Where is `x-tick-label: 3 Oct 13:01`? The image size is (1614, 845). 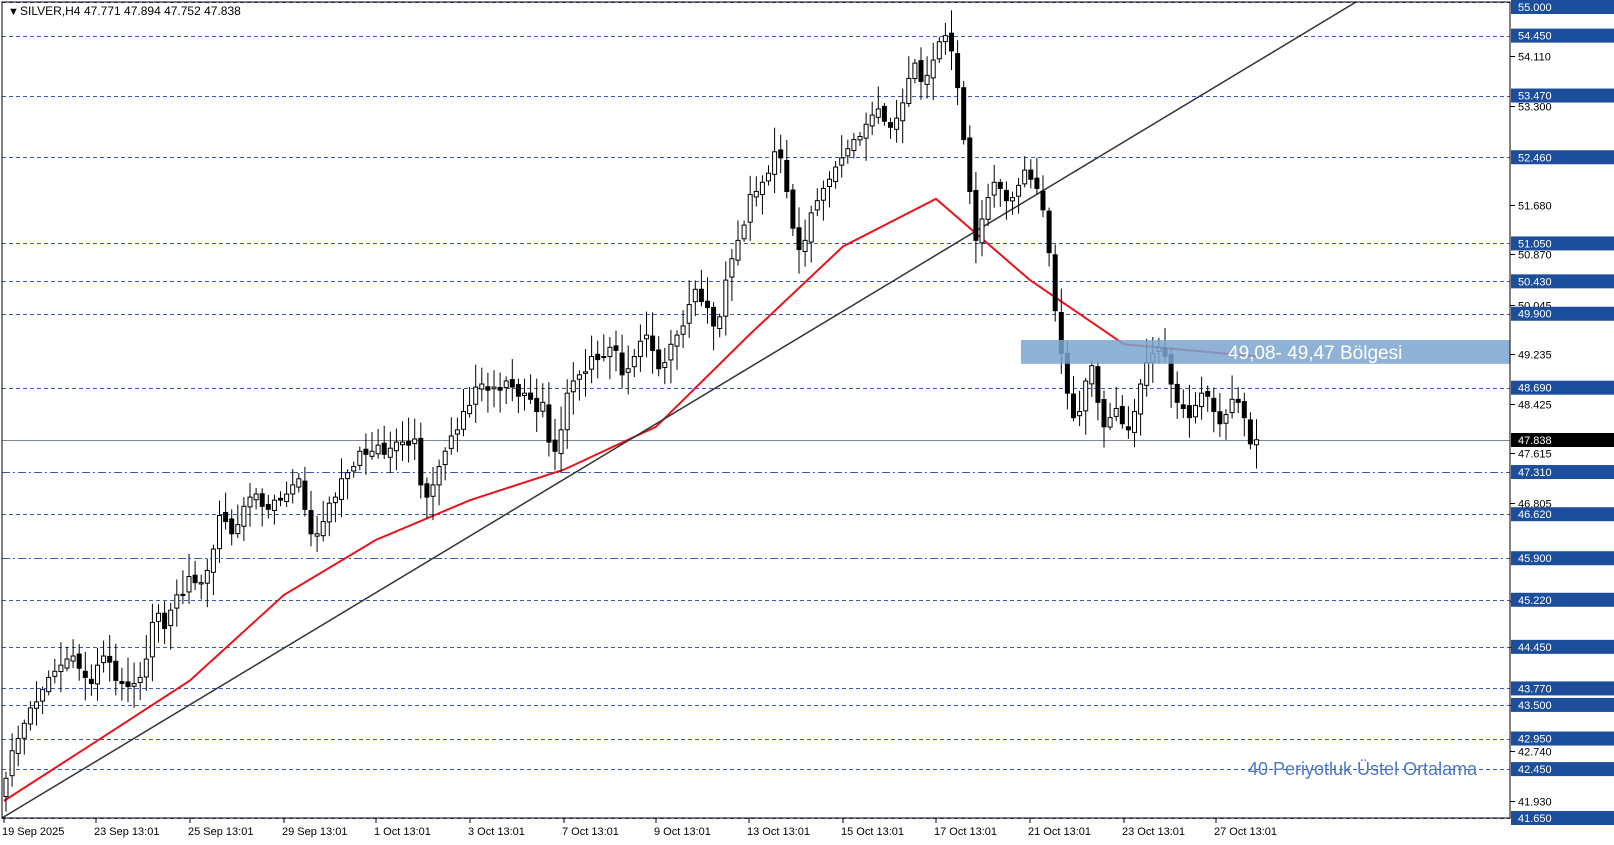
x-tick-label: 3 Oct 13:01 is located at coordinates (496, 832).